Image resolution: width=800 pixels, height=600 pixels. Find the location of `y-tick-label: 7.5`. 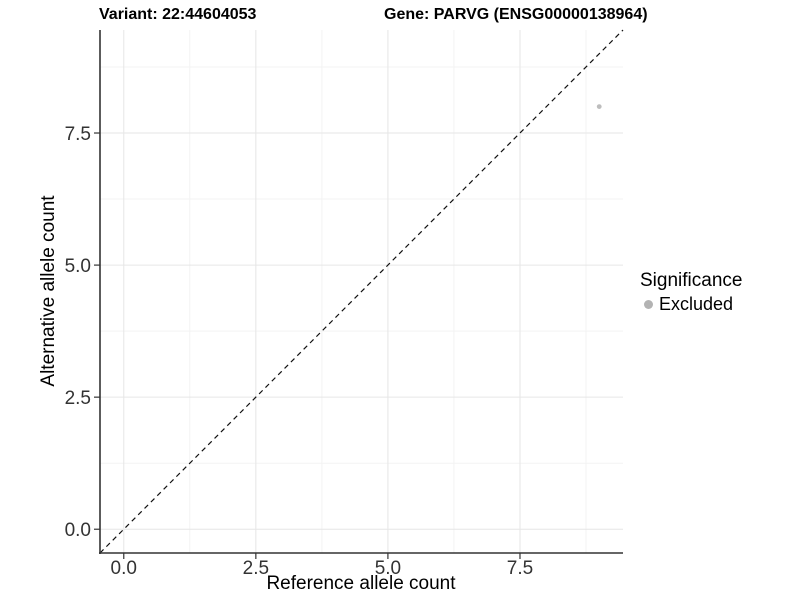

y-tick-label: 7.5 is located at coordinates (78, 134).